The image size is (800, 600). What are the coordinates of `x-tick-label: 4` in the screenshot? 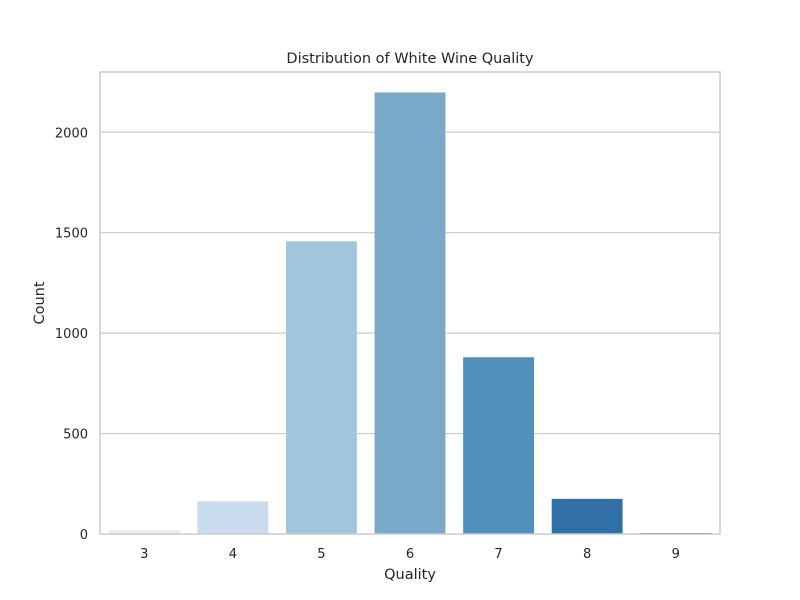 It's located at (233, 554).